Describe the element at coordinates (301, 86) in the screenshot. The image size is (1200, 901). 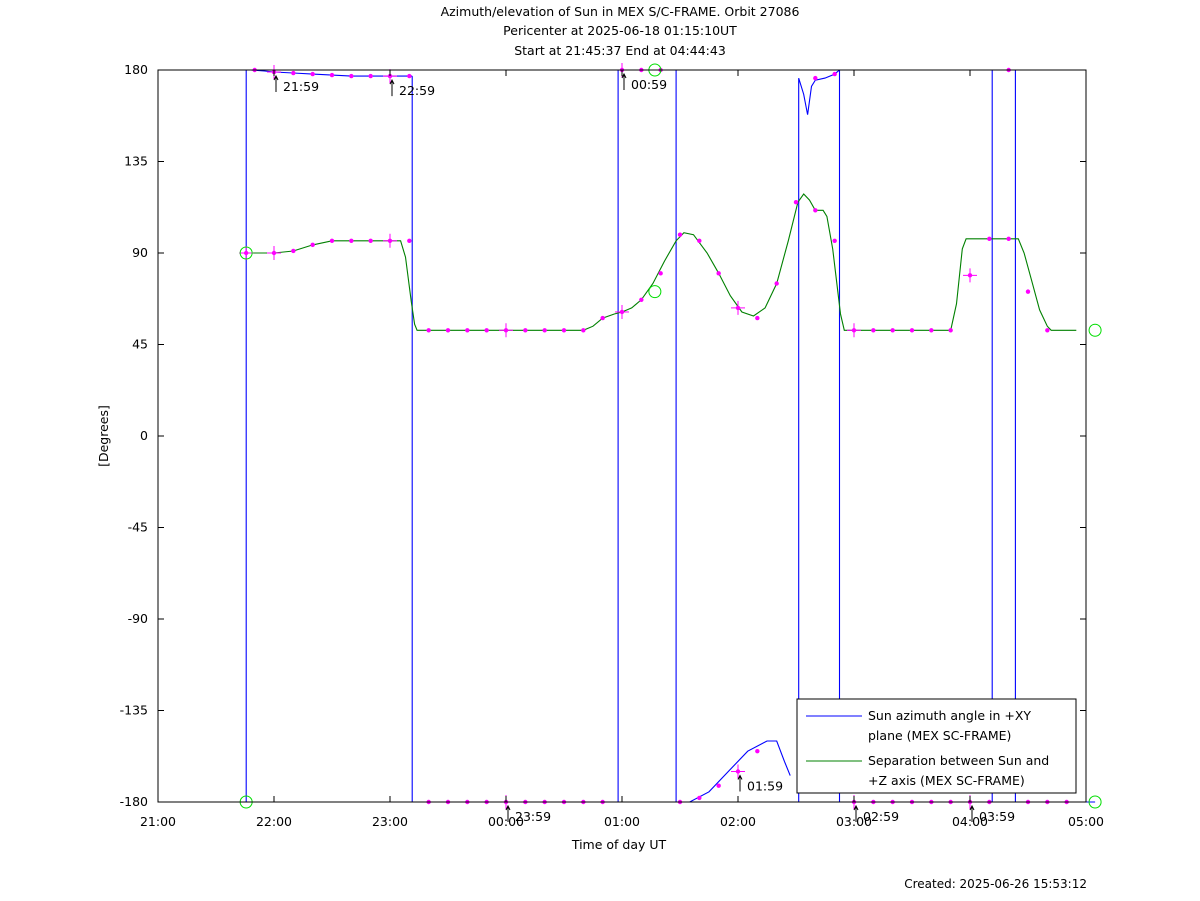
I see `annotation-label: 21:59` at that location.